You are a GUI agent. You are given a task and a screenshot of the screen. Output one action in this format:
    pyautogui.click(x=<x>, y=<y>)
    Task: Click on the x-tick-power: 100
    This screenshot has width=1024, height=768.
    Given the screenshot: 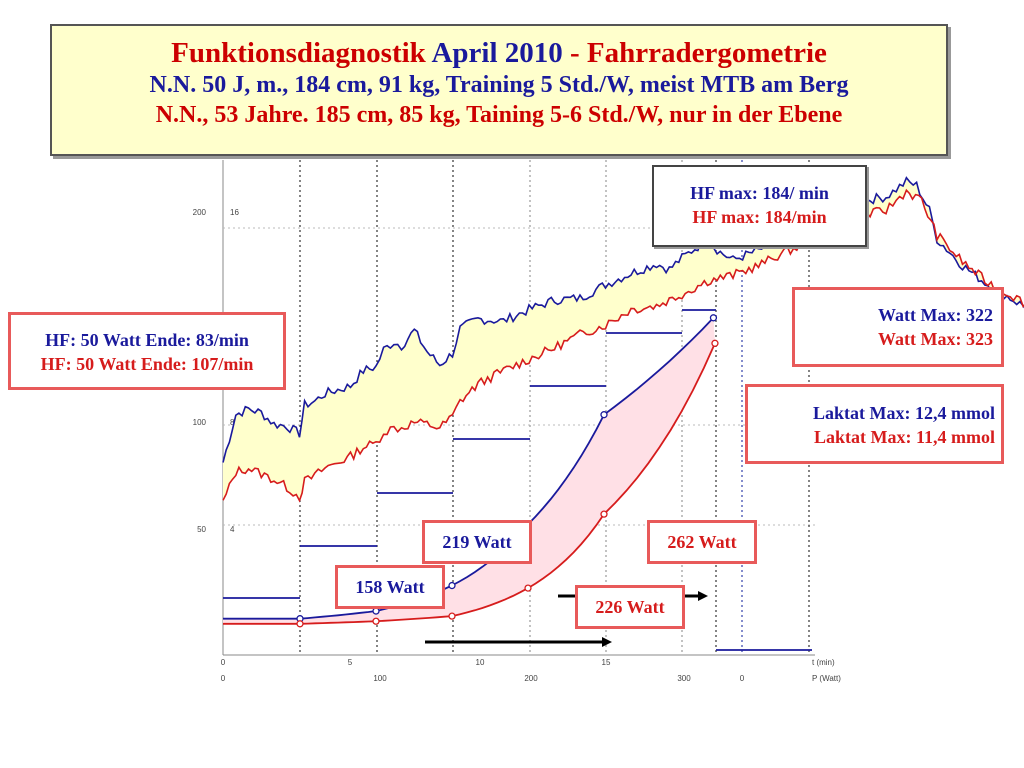 What is the action you would take?
    pyautogui.click(x=380, y=678)
    